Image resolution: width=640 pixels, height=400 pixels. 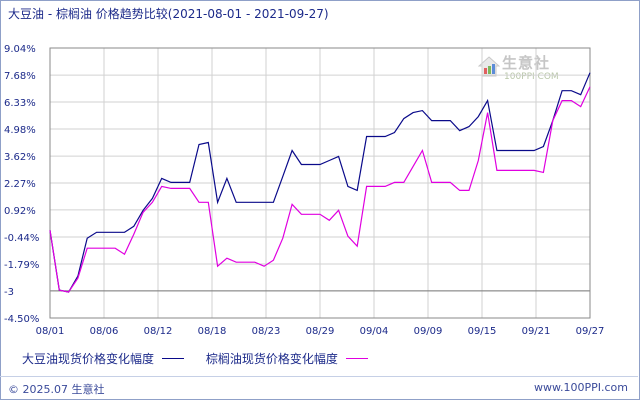 What do you see at coordinates (536, 331) in the screenshot?
I see `x-tick-label: 09/21` at bounding box center [536, 331].